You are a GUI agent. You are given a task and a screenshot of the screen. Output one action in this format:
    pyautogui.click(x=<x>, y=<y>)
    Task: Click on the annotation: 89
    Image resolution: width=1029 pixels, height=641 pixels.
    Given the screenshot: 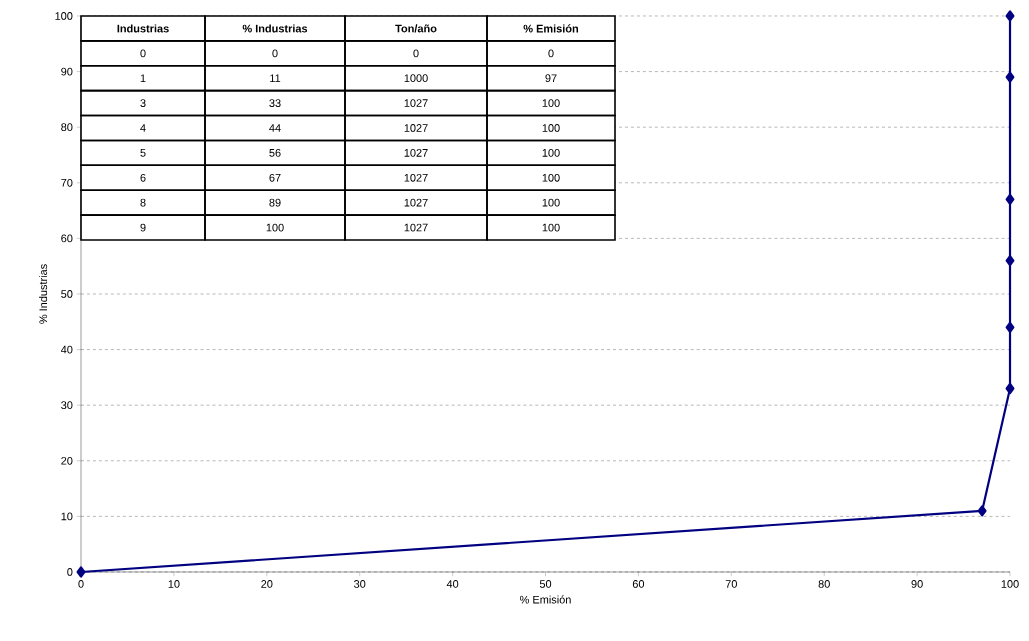 What is the action you would take?
    pyautogui.click(x=275, y=202)
    